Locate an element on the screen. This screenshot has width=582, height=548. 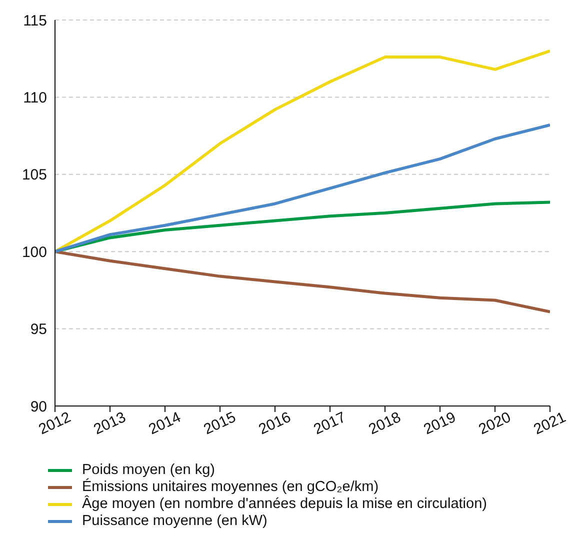
x-tick-label: 2017 is located at coordinates (330, 423).